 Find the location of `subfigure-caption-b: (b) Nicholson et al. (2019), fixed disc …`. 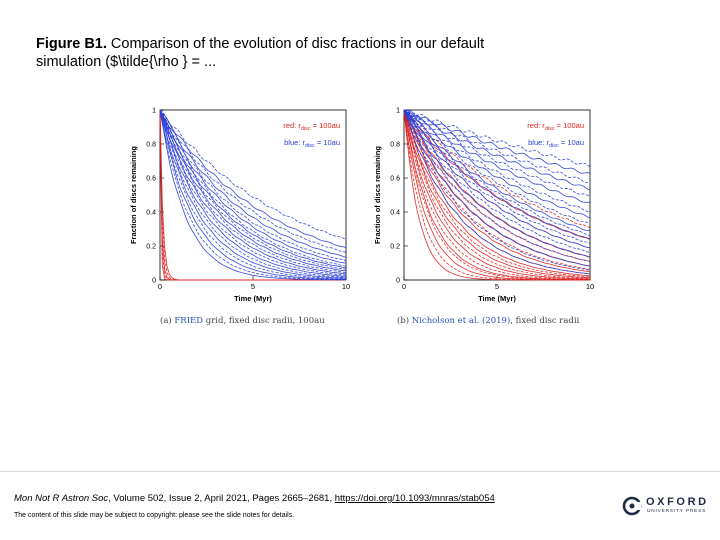

subfigure-caption-b: (b) Nicholson et al. (2019), fixed disc … is located at coordinates (488, 321).